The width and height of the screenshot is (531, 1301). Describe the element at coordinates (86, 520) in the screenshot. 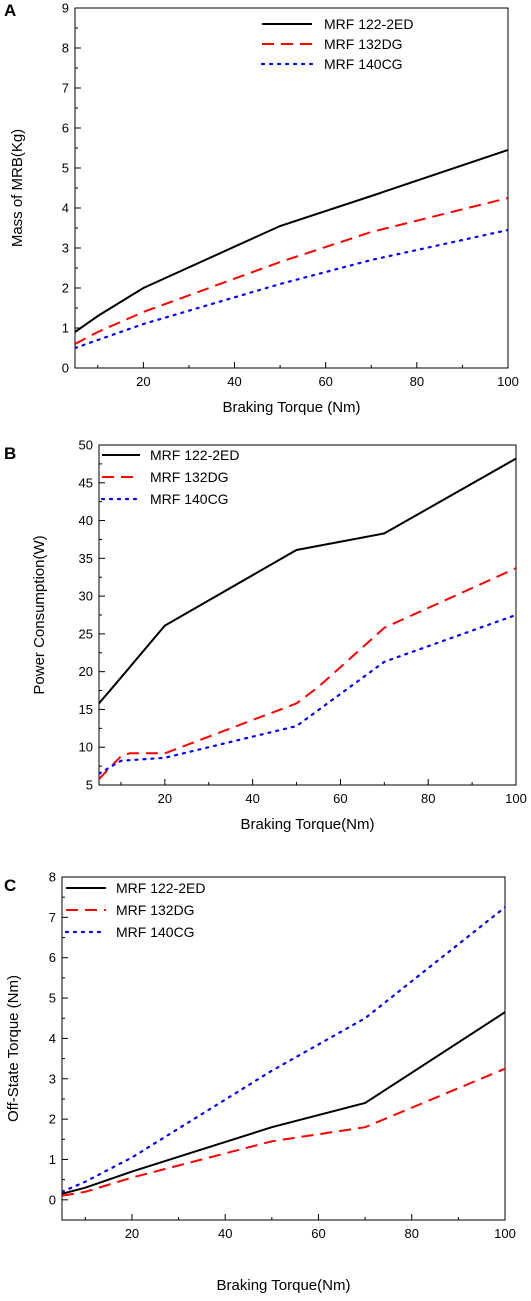

I see `y-tick-label: 40` at that location.